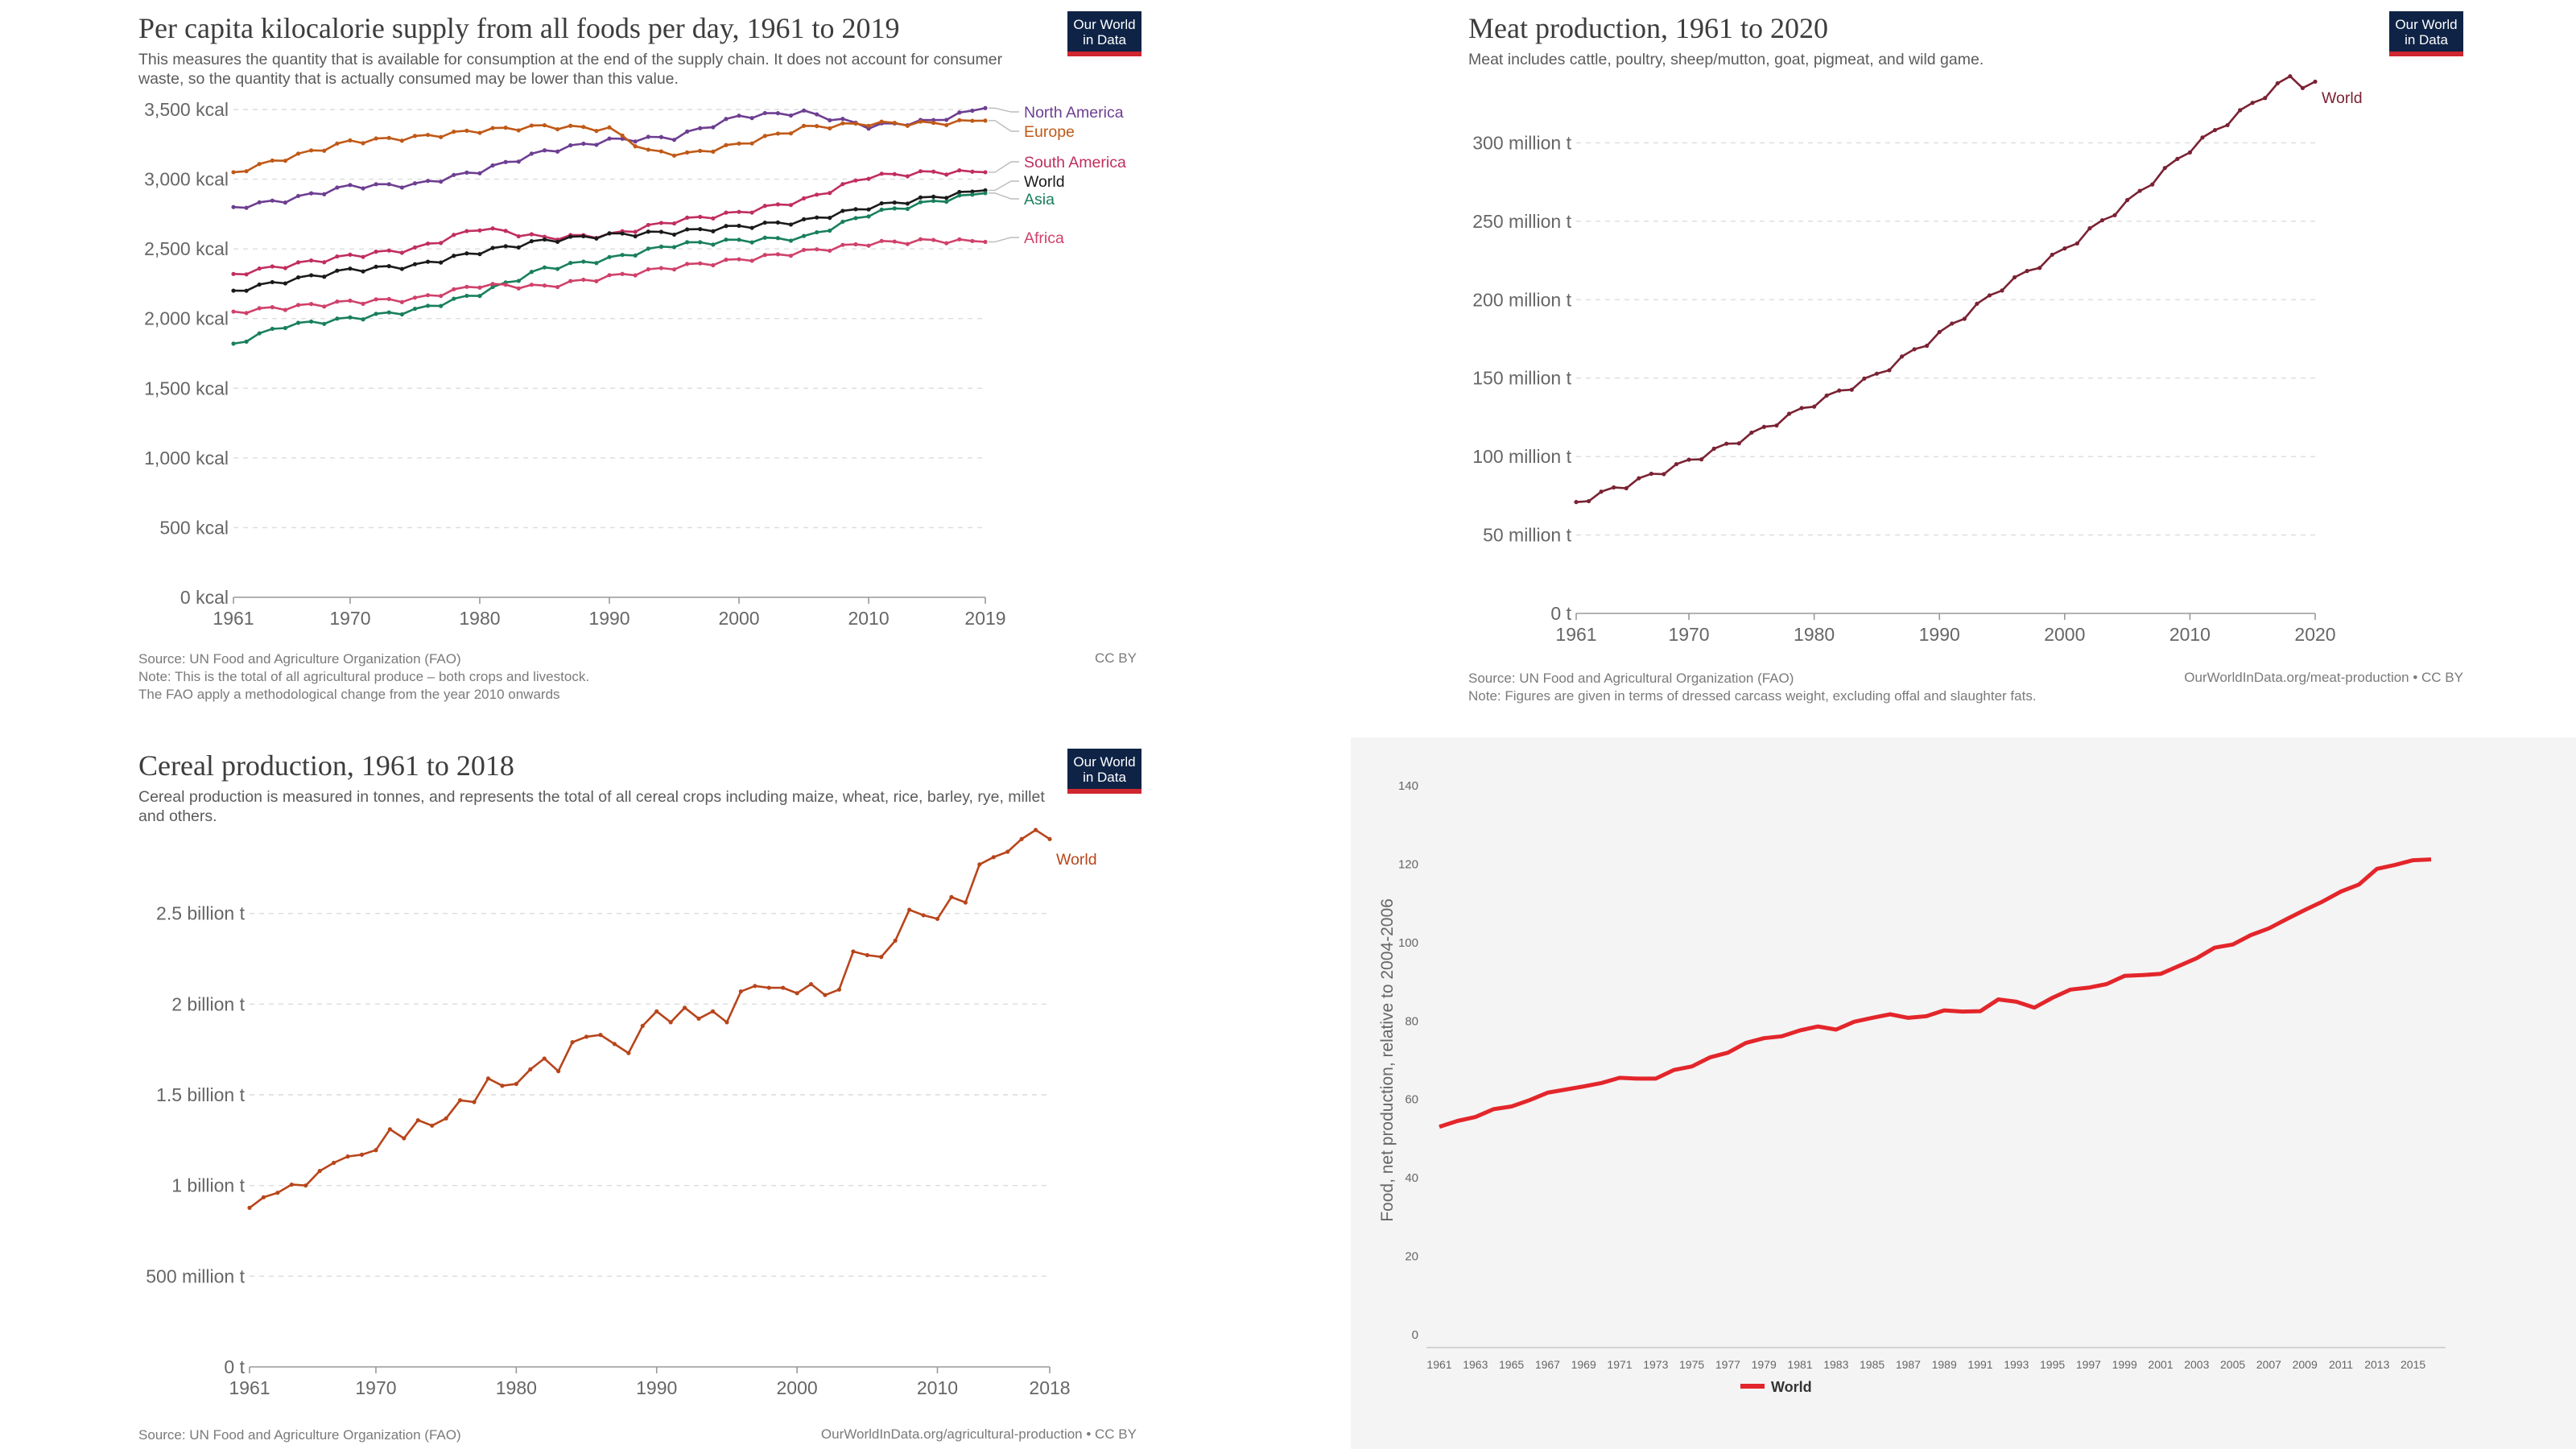  What do you see at coordinates (1648, 28) in the screenshot?
I see `meat-title: Meat production, 1961 to 2020` at bounding box center [1648, 28].